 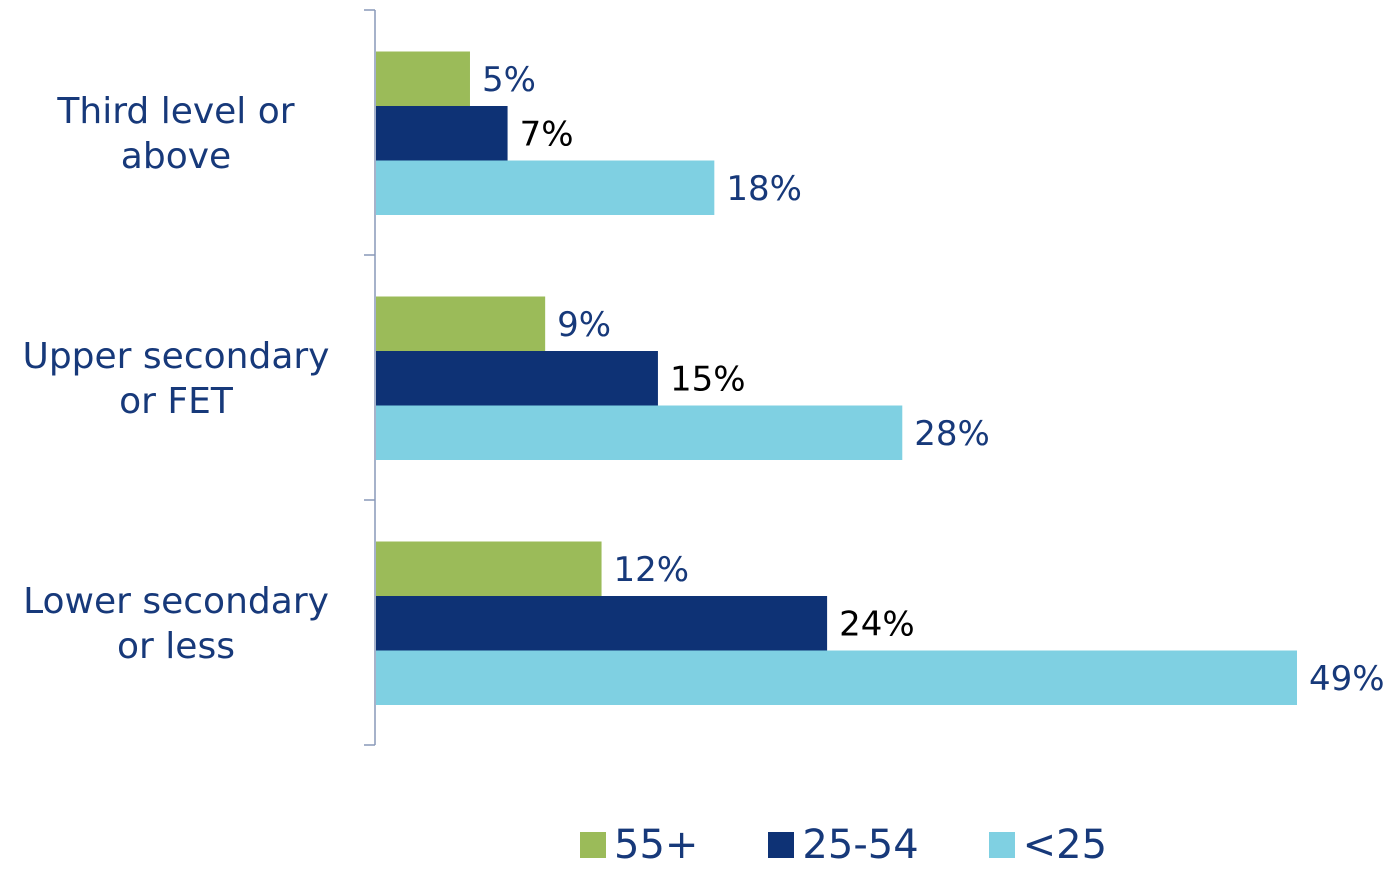 I want to click on data-label: 5%, so click(x=509, y=80).